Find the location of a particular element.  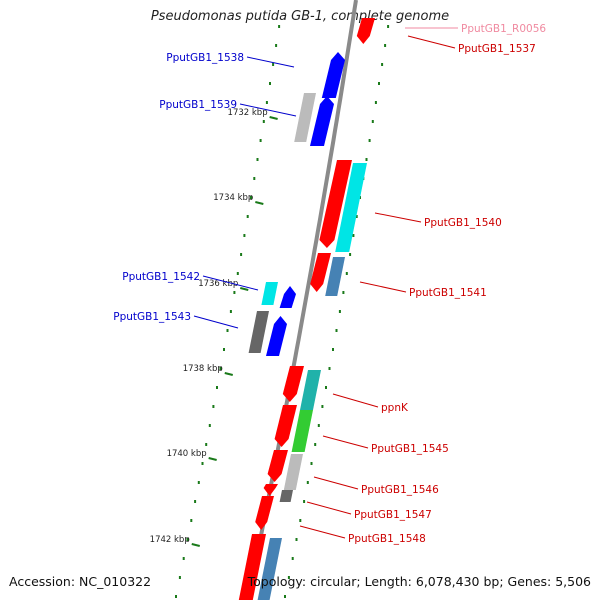

gene-label-pputgb1-1542: PputGB1_1542 is located at coordinates (161, 277).